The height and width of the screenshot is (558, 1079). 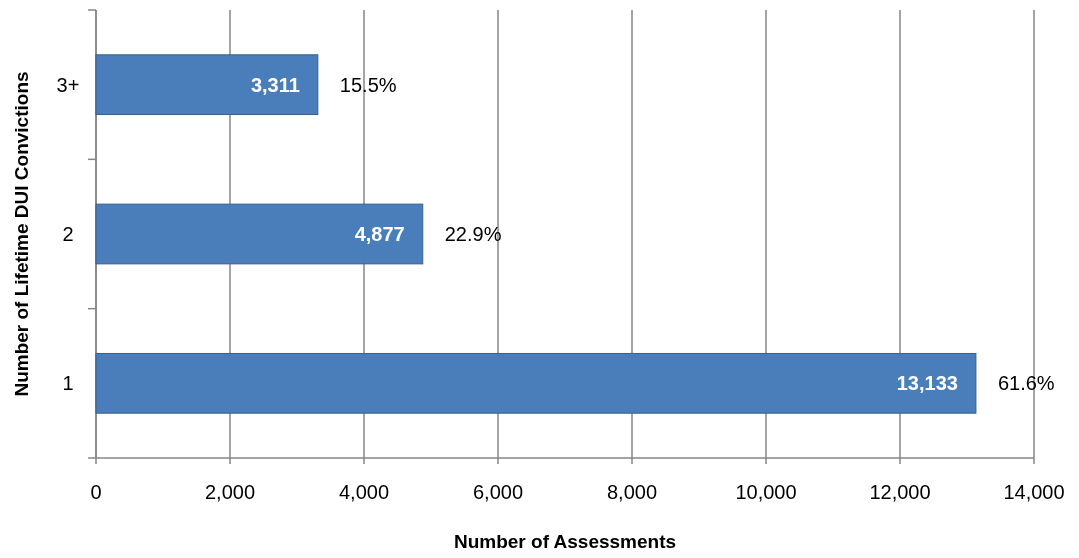 I want to click on y-tick-label: 3+, so click(x=68, y=84).